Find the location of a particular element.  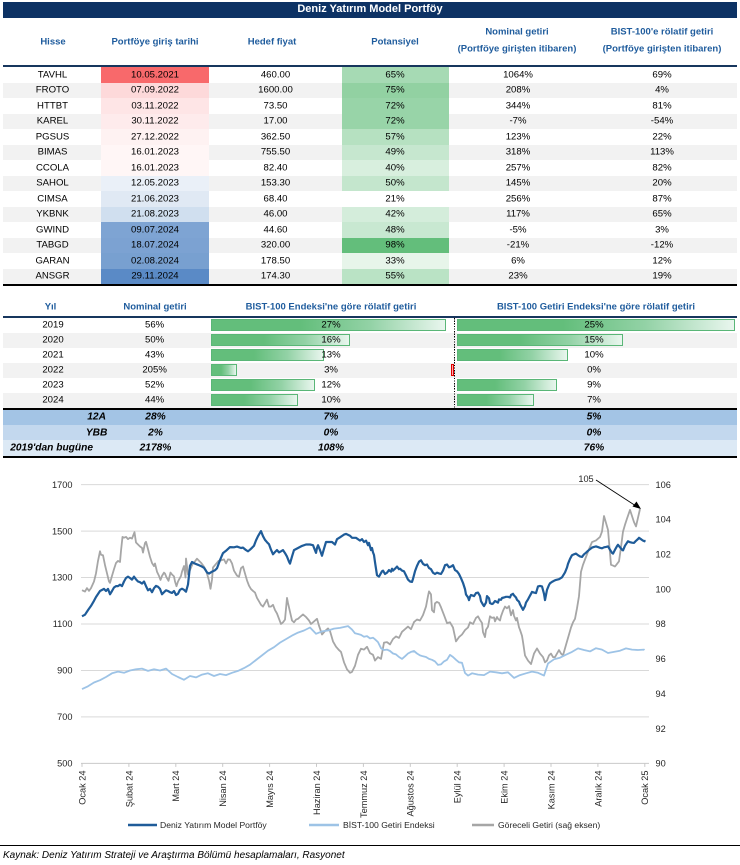

svg-text: 96 is located at coordinates (661, 659).